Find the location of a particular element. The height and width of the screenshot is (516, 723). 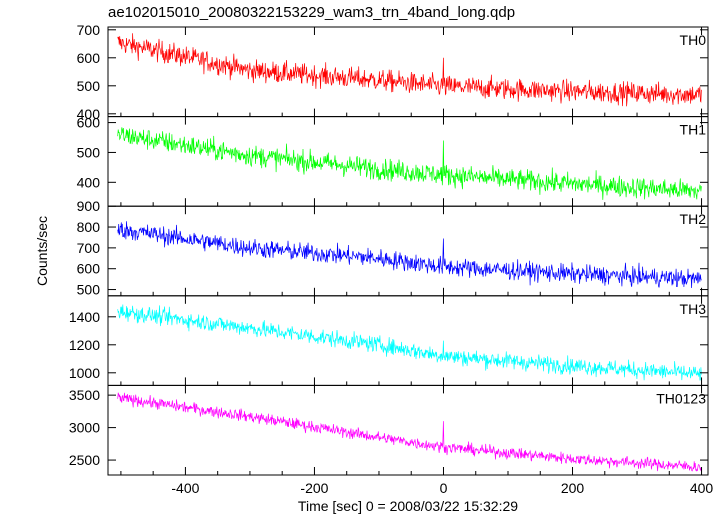

y-tick-label: 900 is located at coordinates (89, 206).